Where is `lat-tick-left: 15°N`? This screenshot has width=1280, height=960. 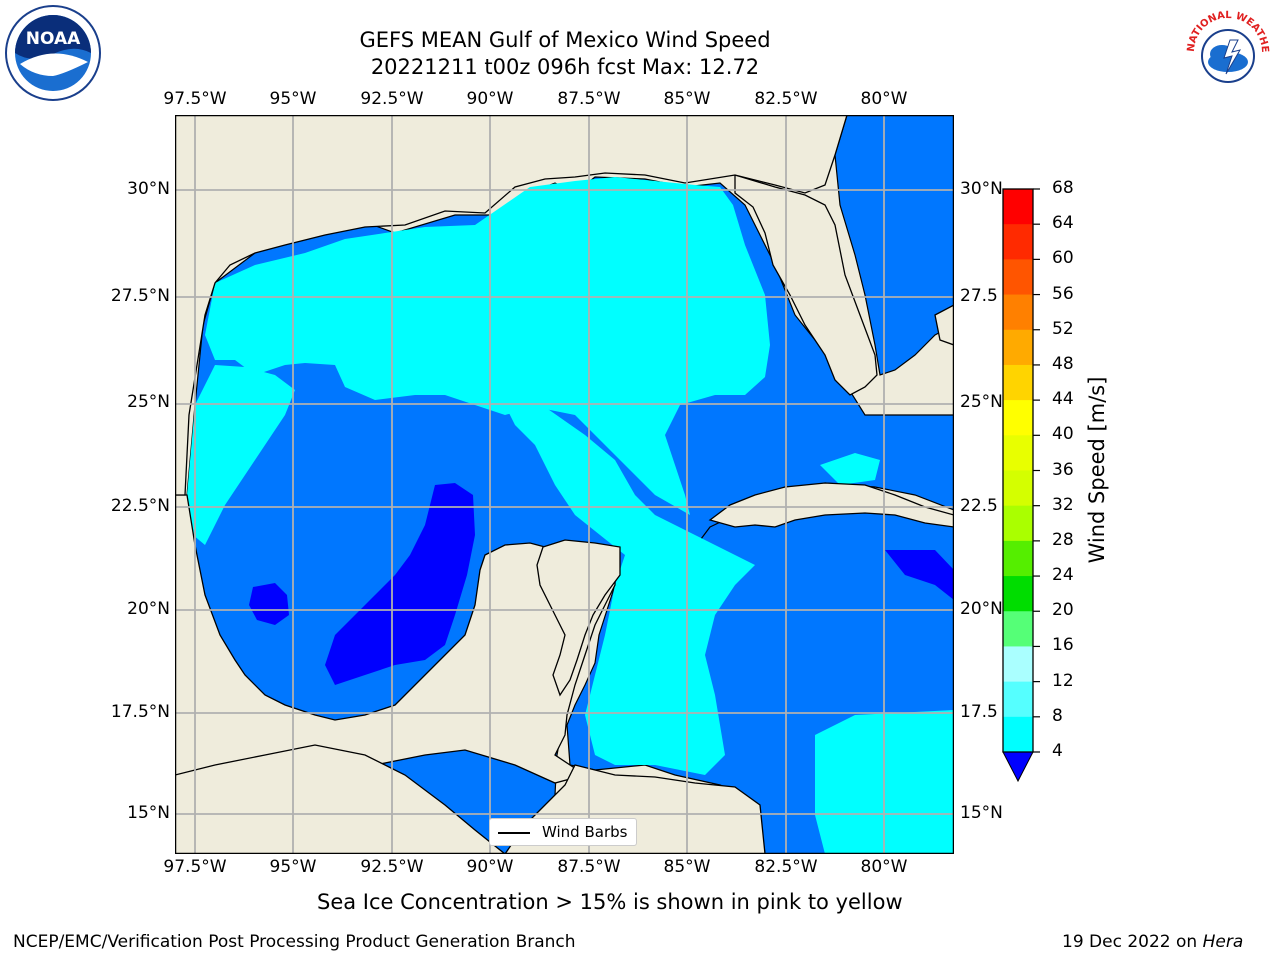 lat-tick-left: 15°N is located at coordinates (148, 813).